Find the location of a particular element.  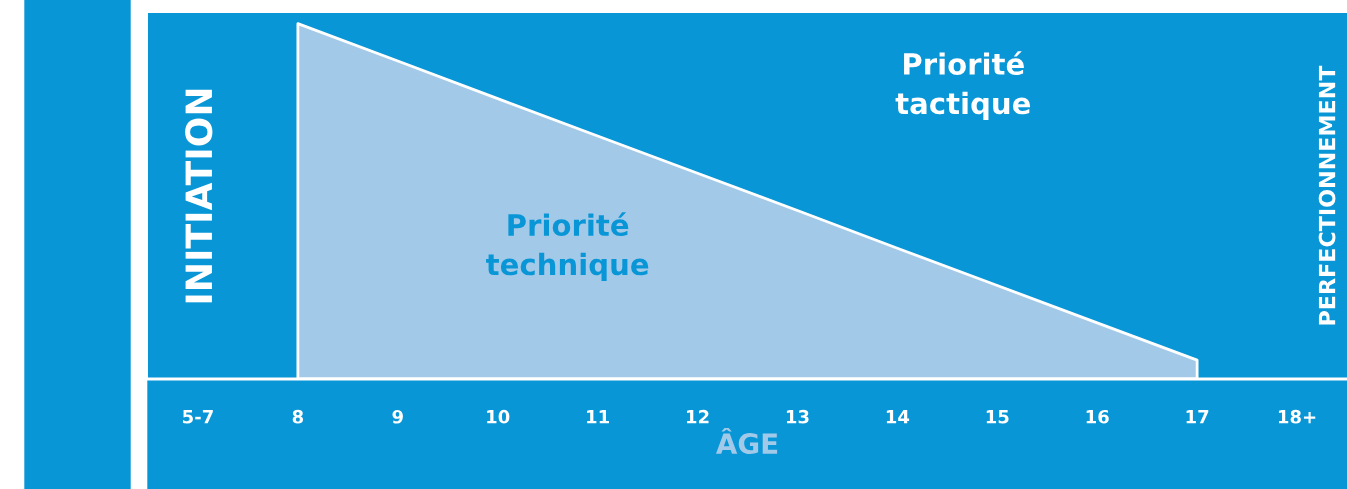

x-tick-label: 15 is located at coordinates (997, 417).